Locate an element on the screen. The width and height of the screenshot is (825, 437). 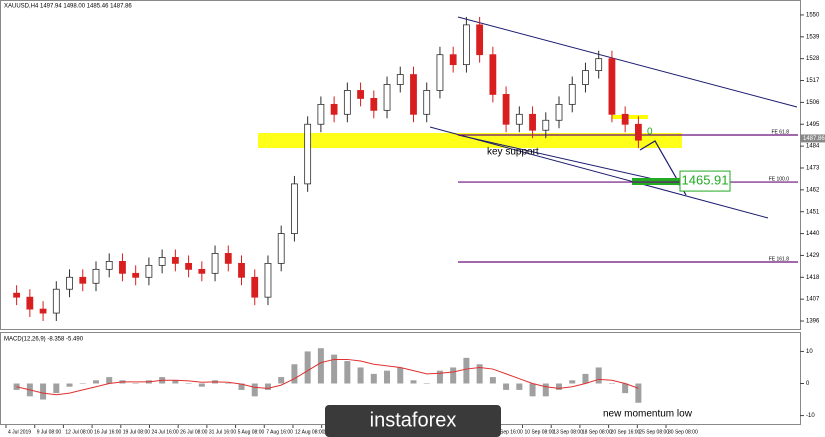
x-tick-label: 31 Jul 16:00 is located at coordinates (222, 432).